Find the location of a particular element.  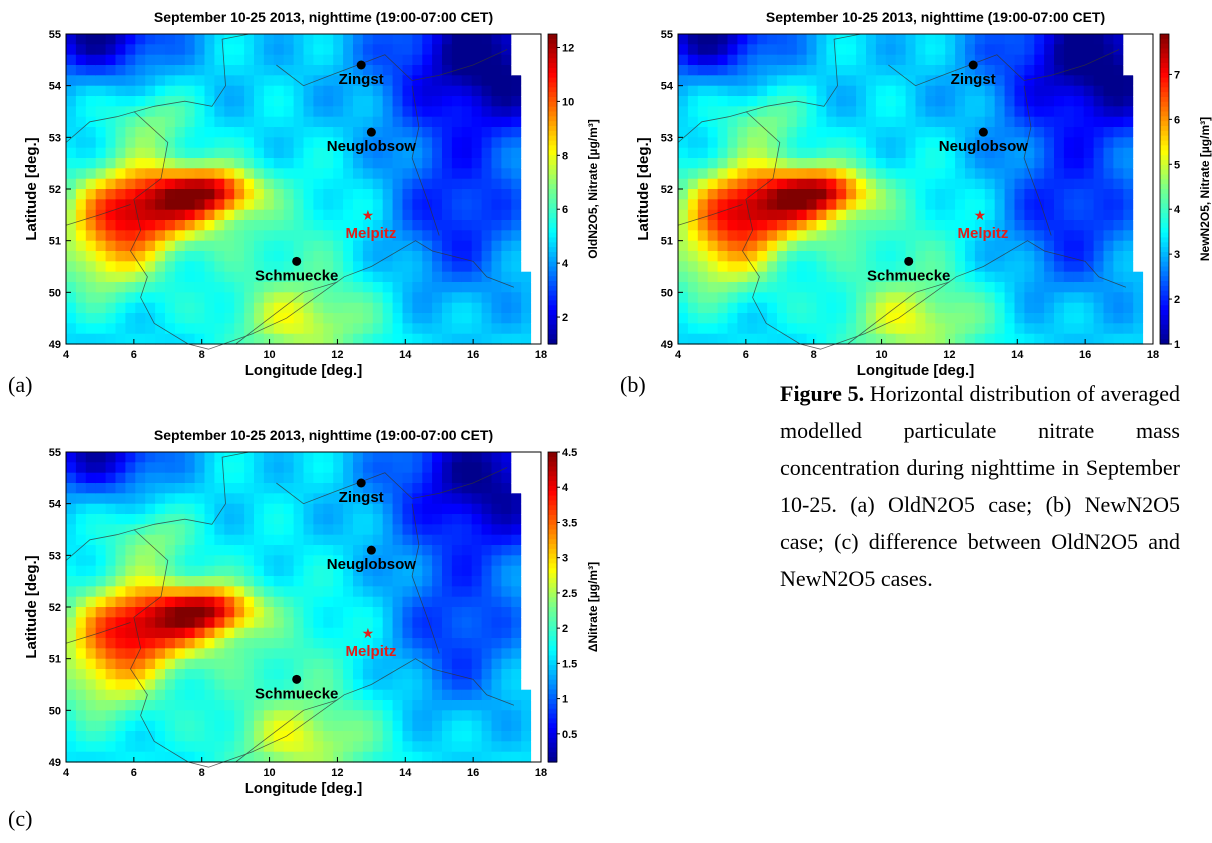

colorbar-tick-label: 4.5 is located at coordinates (569, 453).